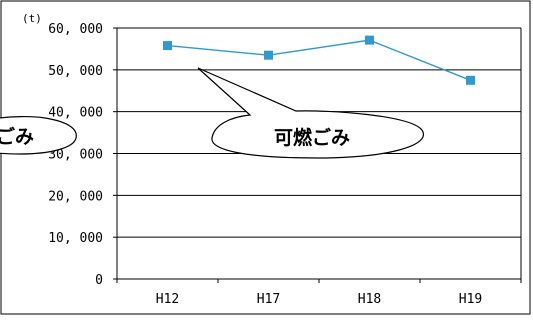  I want to click on callout-main: 可燃ごみ, so click(311, 113).